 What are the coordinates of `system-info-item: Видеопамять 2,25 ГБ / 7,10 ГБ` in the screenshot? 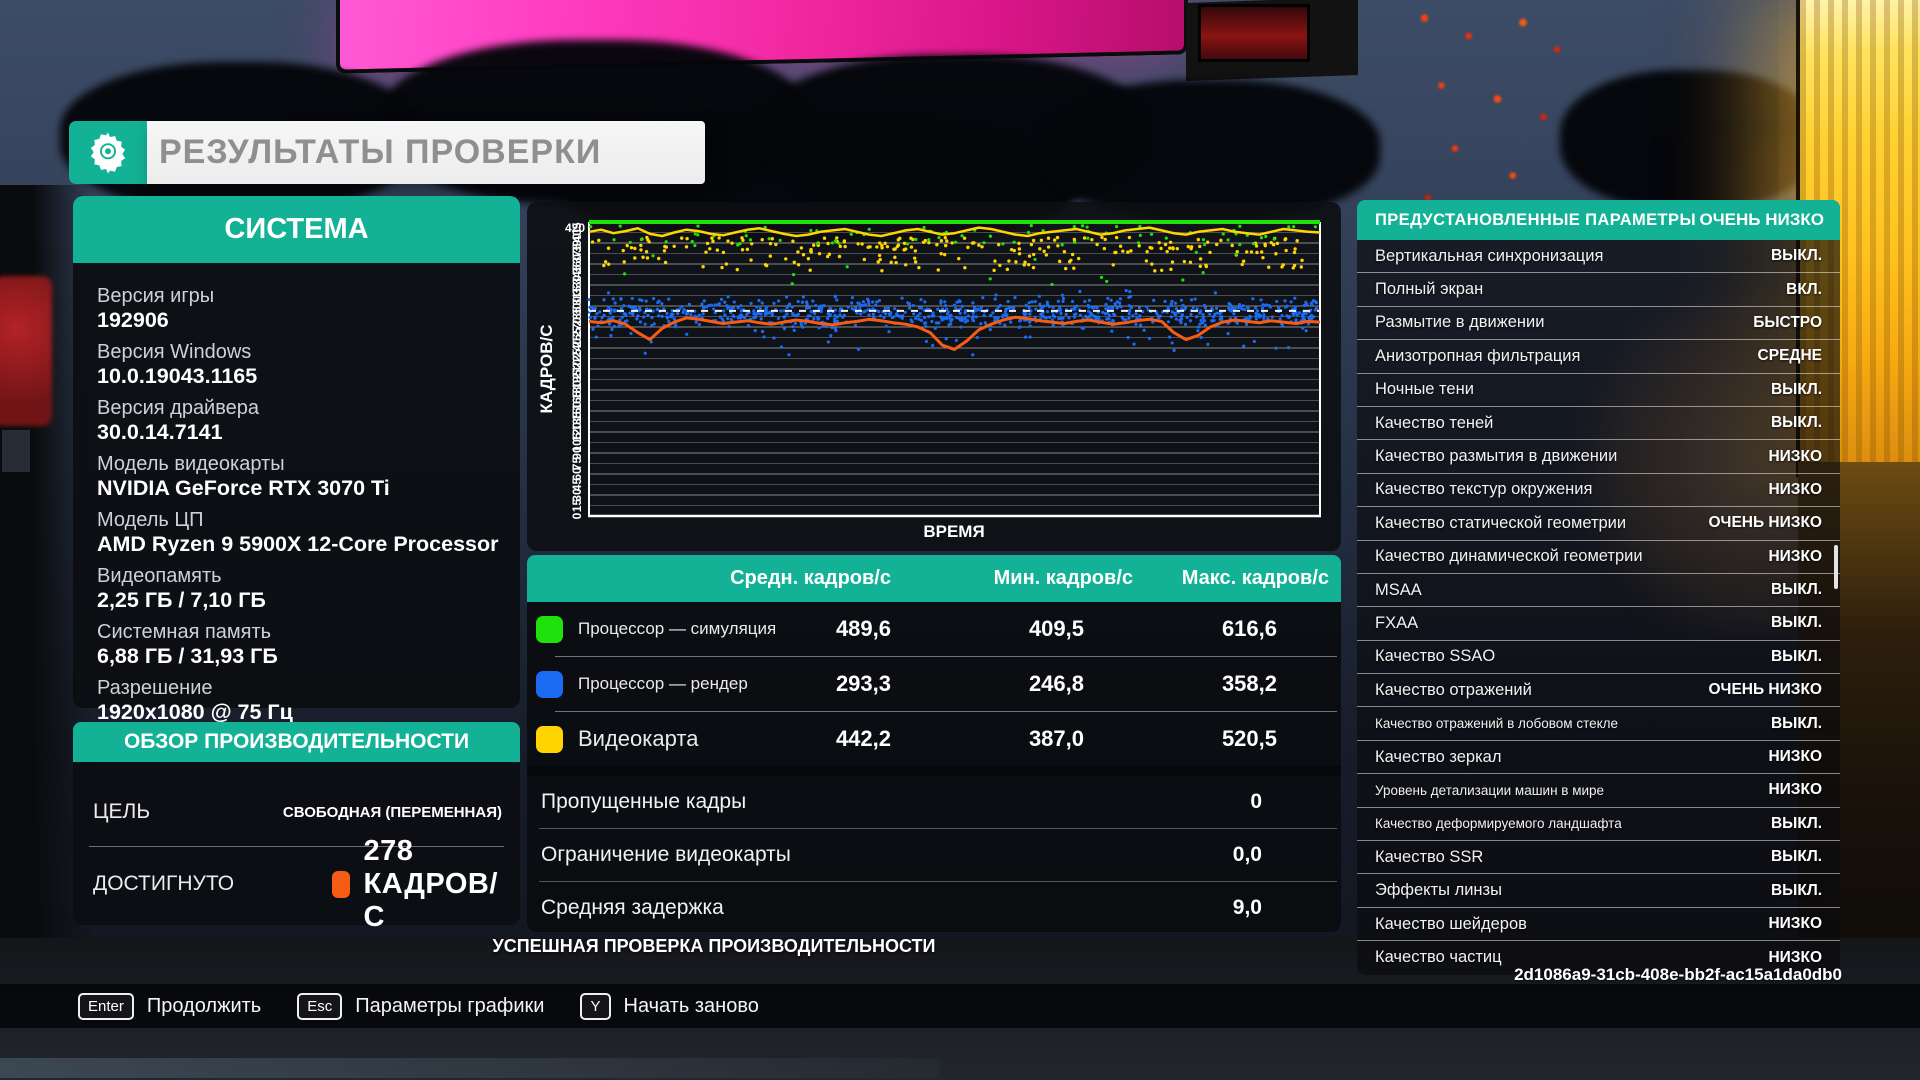 It's located at (303, 588).